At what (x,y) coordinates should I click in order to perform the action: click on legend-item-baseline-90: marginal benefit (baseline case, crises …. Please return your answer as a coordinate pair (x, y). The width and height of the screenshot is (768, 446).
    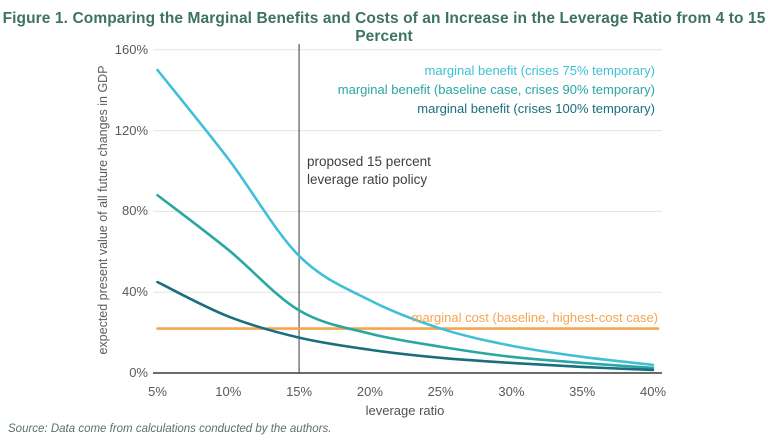
    Looking at the image, I should click on (496, 89).